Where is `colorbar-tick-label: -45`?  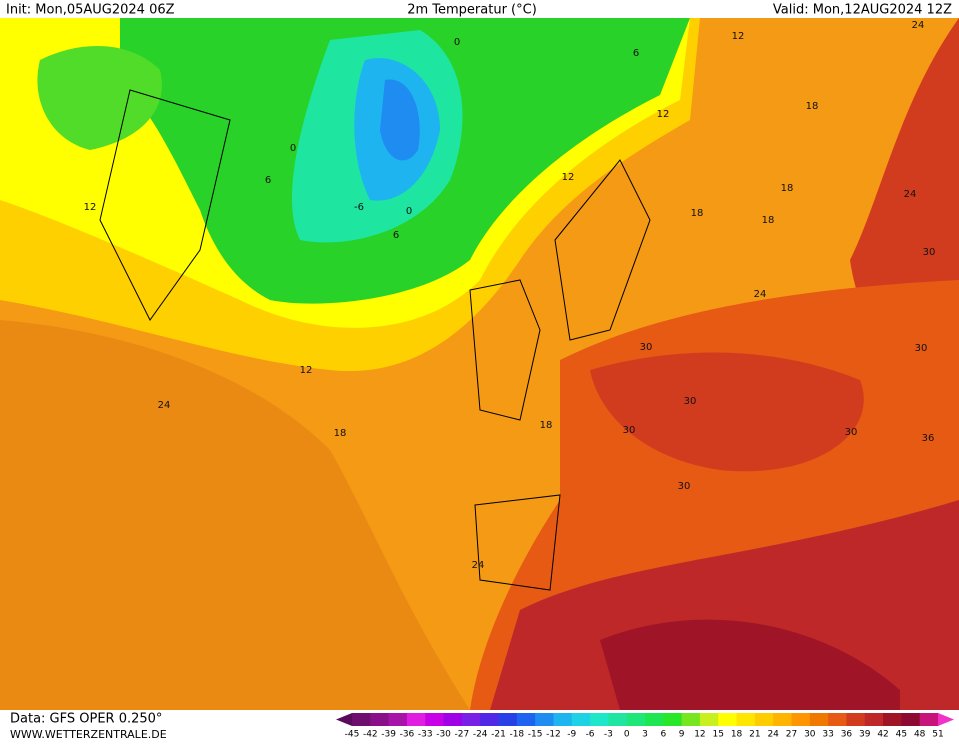 colorbar-tick-label: -45 is located at coordinates (352, 735).